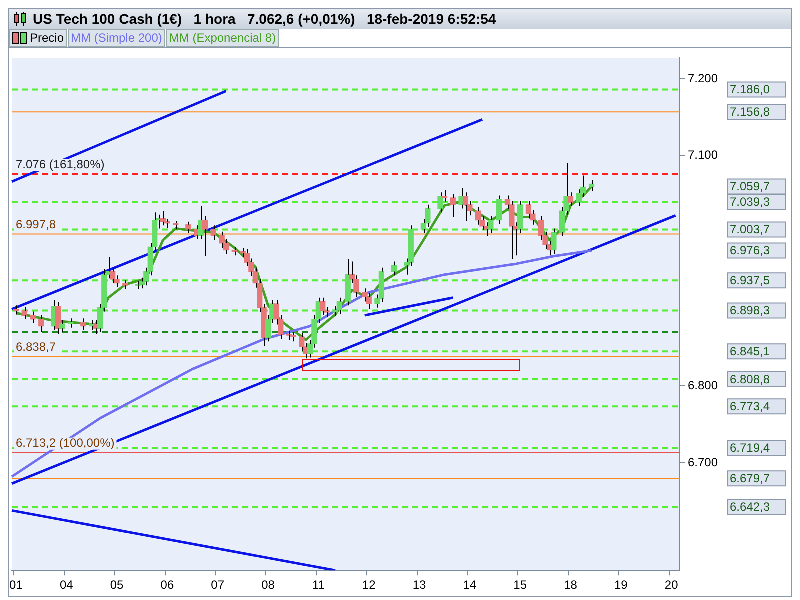 Image resolution: width=800 pixels, height=600 pixels. Describe the element at coordinates (750, 447) in the screenshot. I see `y2-tick-label: 6.719,4` at that location.